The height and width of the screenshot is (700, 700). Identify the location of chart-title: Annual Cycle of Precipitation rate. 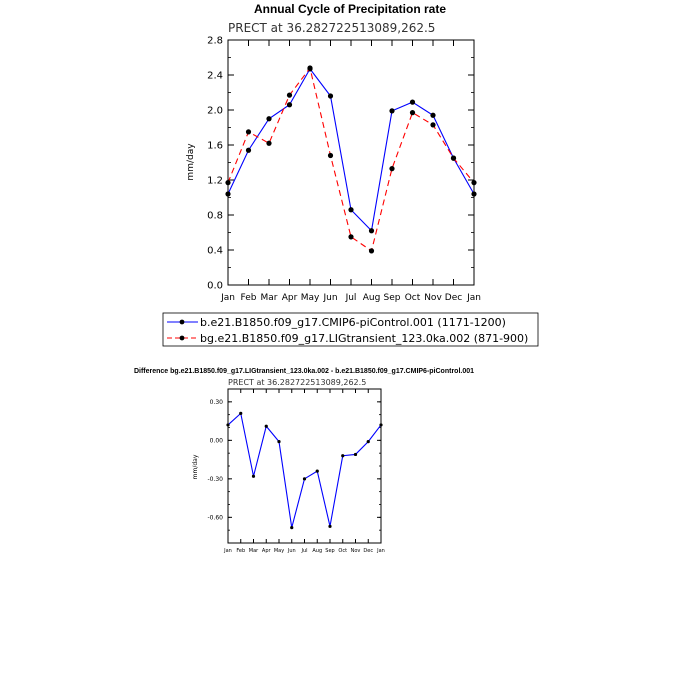
(350, 9).